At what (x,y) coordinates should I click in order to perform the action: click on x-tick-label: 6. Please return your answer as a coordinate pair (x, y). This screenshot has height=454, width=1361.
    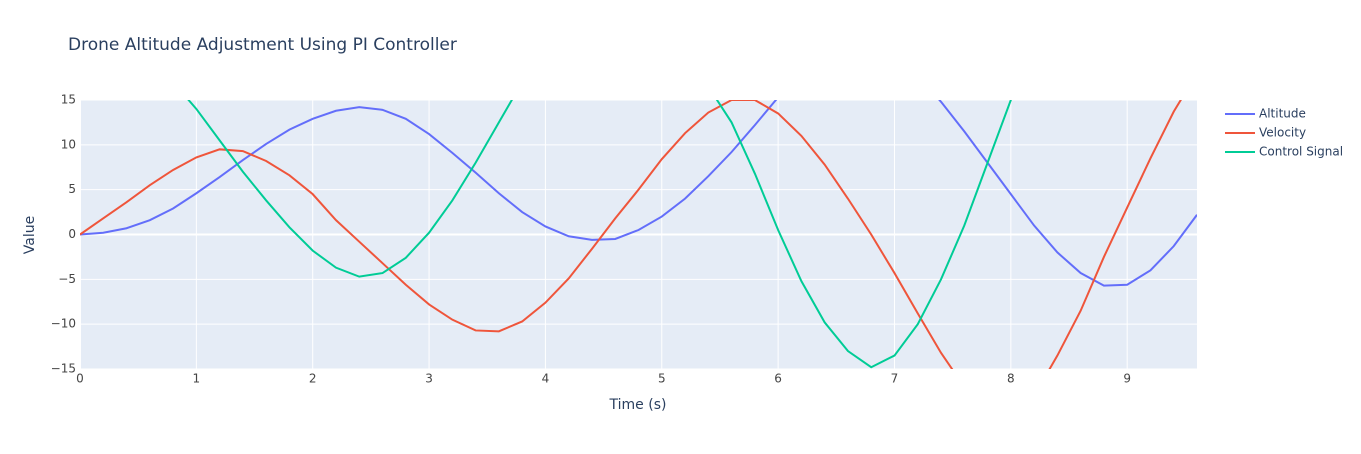
    Looking at the image, I should click on (778, 379).